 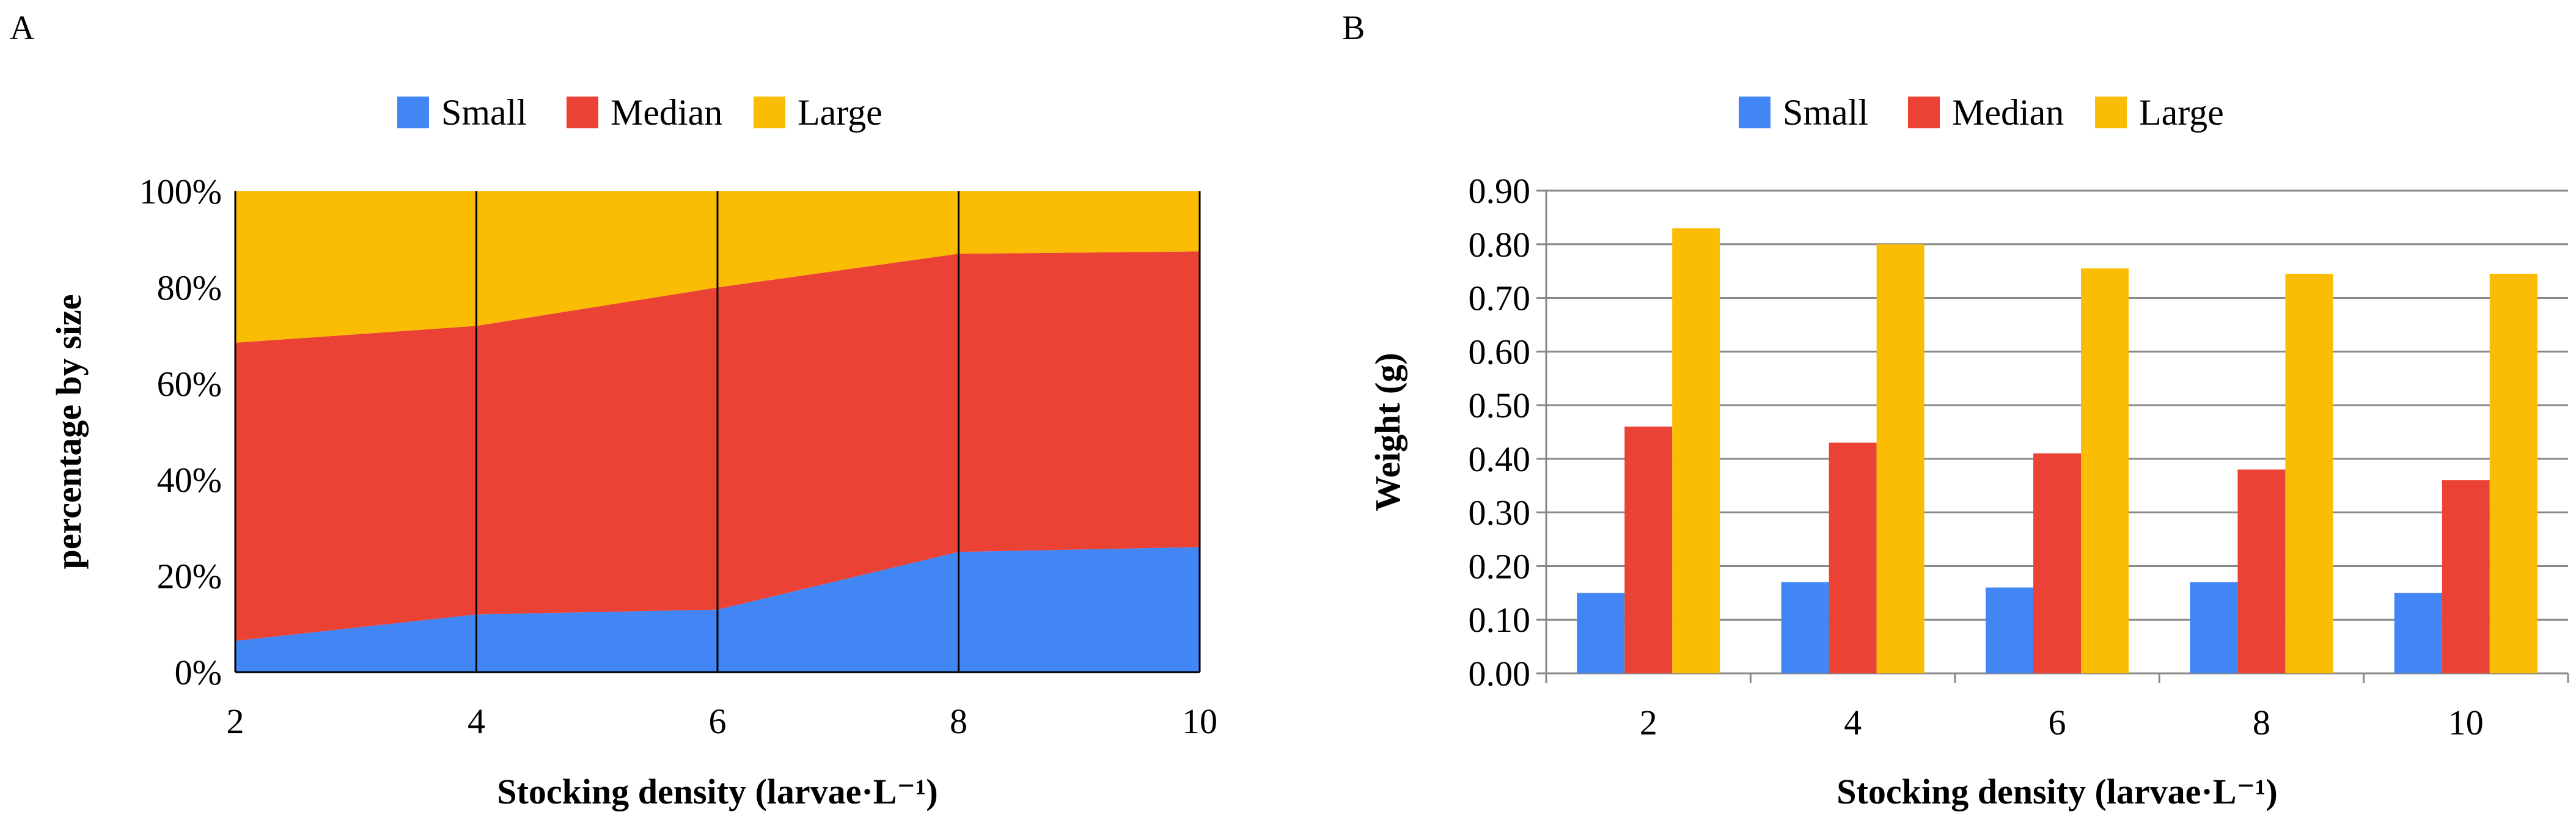 What do you see at coordinates (22, 28) in the screenshot?
I see `panel-label-a: A` at bounding box center [22, 28].